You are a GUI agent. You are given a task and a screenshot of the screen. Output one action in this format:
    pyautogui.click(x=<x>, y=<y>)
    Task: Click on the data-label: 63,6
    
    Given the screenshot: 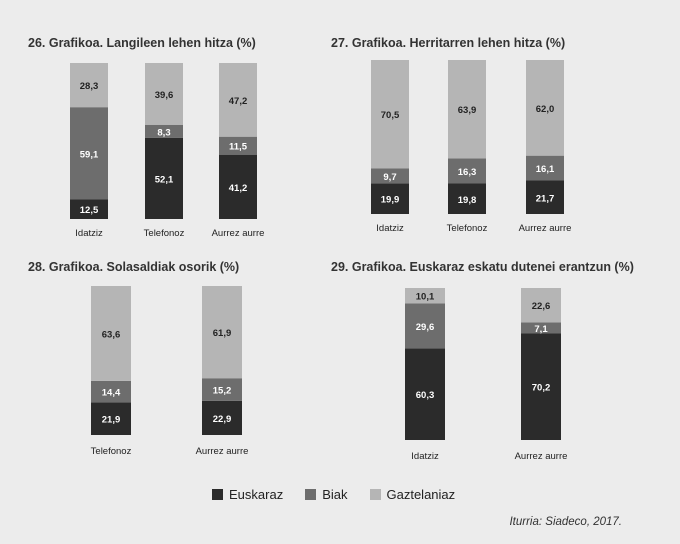 What is the action you would take?
    pyautogui.click(x=111, y=334)
    